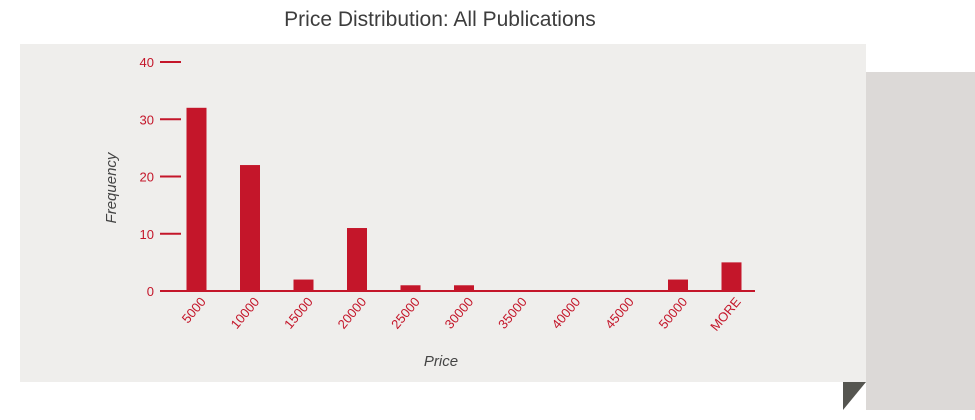 The image size is (975, 420). I want to click on page-fold-corner, so click(854, 396).